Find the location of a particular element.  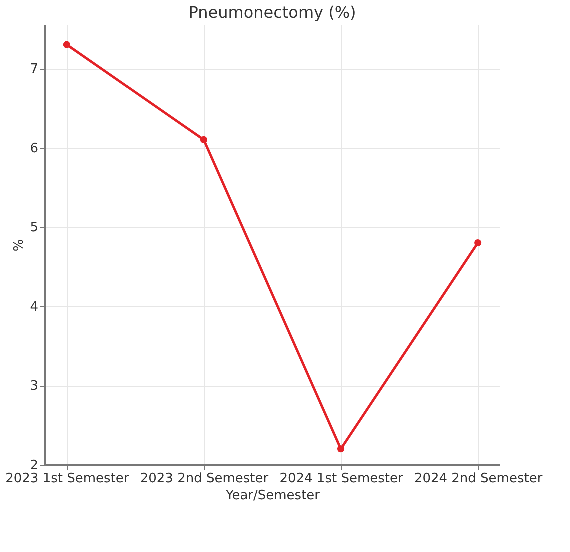

y-axis-title: % is located at coordinates (20, 245).